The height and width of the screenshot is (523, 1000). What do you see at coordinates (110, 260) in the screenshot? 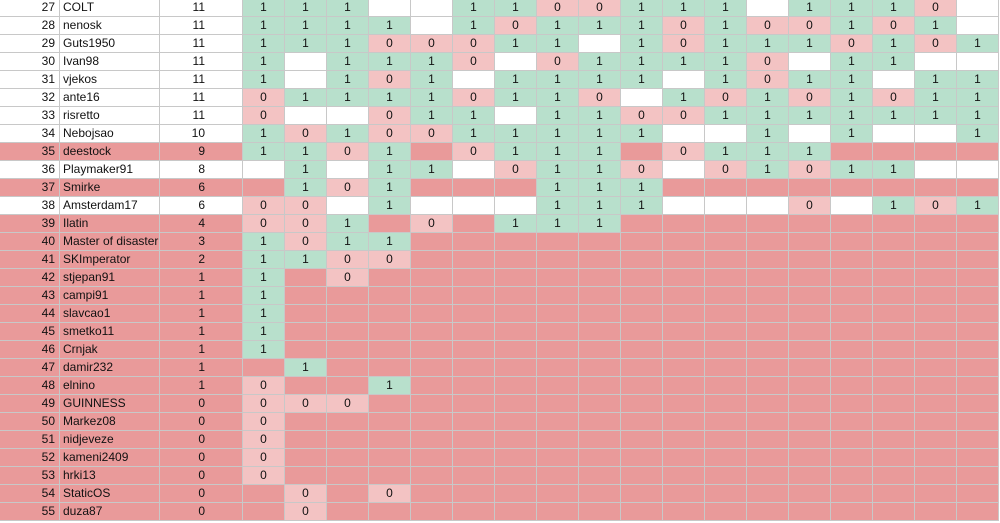
I see `player-name-cell: SKImperator` at bounding box center [110, 260].